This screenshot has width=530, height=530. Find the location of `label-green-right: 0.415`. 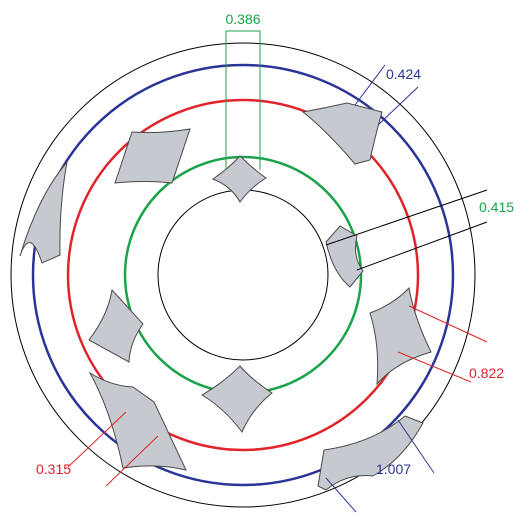

label-green-right: 0.415 is located at coordinates (496, 207).